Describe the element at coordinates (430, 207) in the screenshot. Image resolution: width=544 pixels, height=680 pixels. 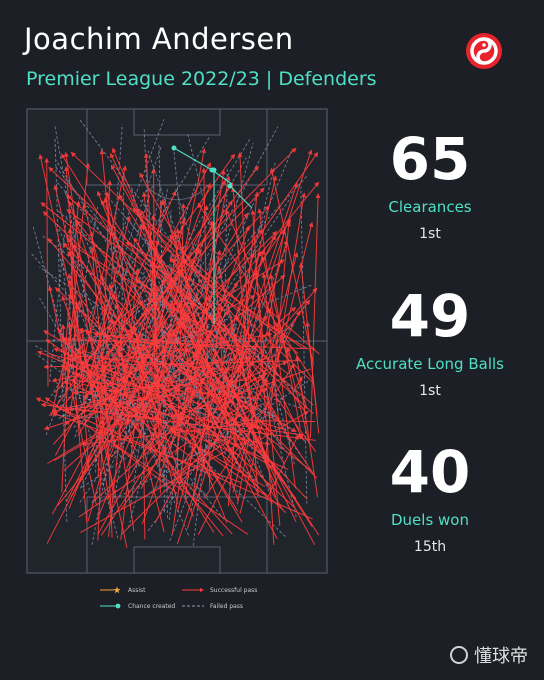
I see `stat-label: Clearances` at that location.